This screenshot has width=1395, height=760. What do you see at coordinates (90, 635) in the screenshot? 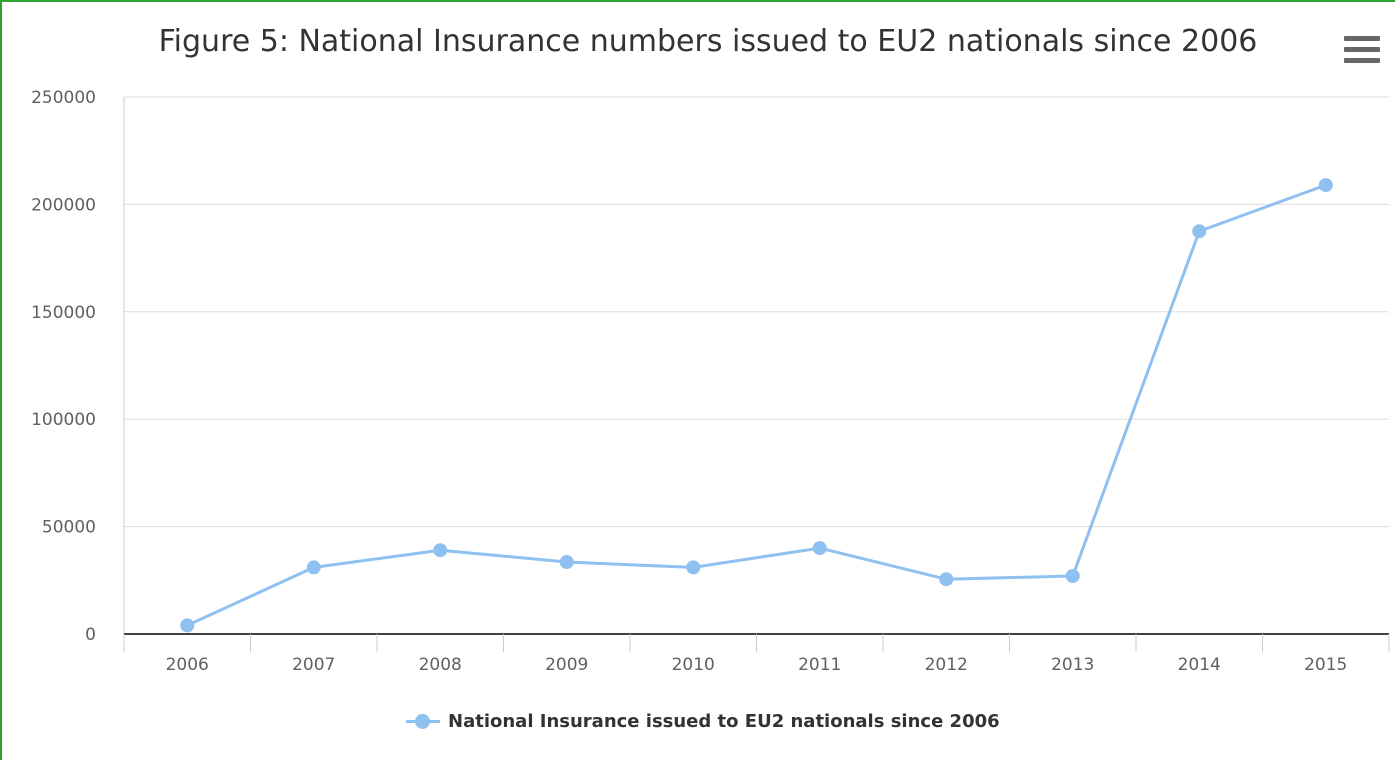
I see `y-tick-label: 0` at bounding box center [90, 635].